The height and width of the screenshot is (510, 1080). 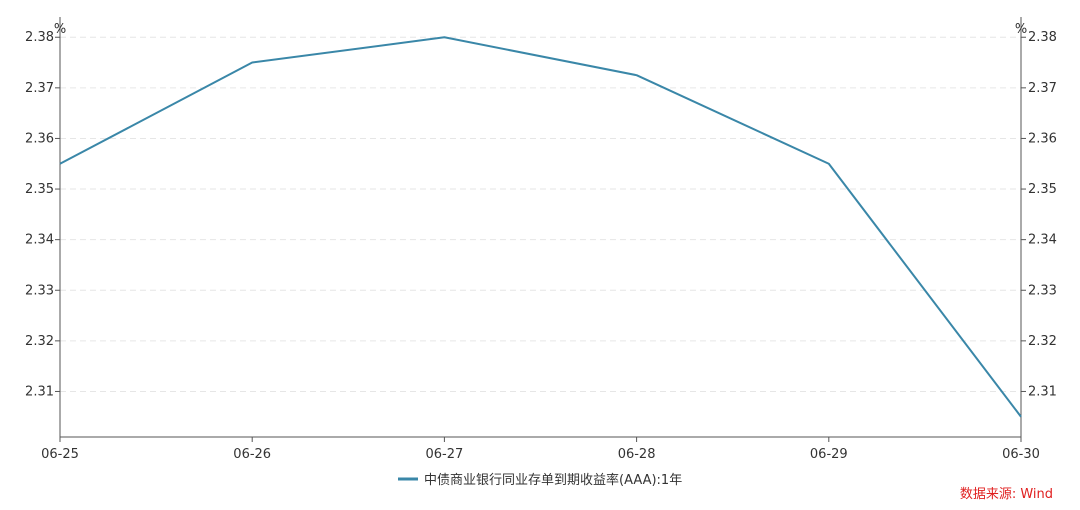 What do you see at coordinates (39, 391) in the screenshot?
I see `y-tick-label-left: 2.31` at bounding box center [39, 391].